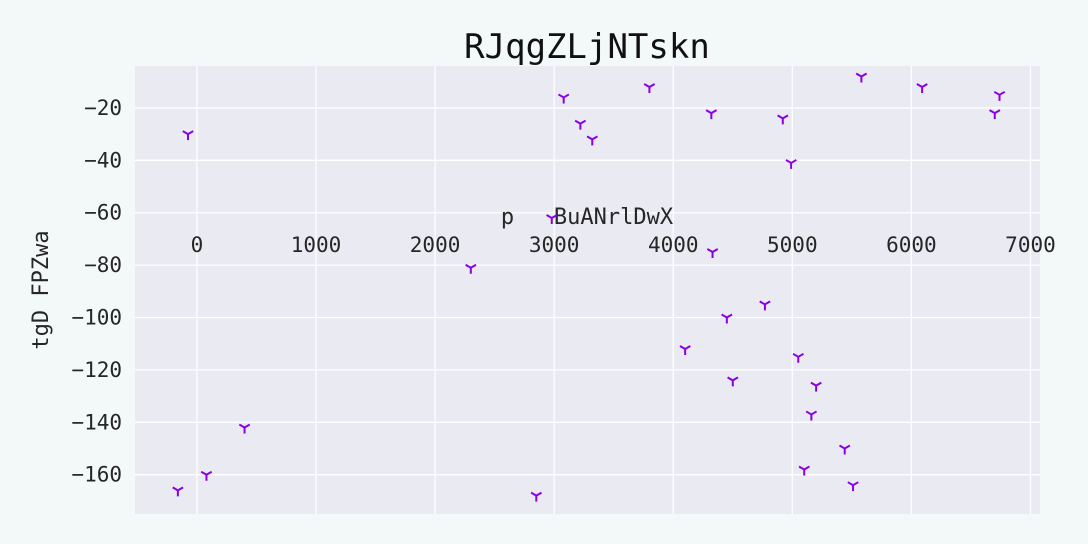  I want to click on x-tick-label: 2000, so click(435, 245).